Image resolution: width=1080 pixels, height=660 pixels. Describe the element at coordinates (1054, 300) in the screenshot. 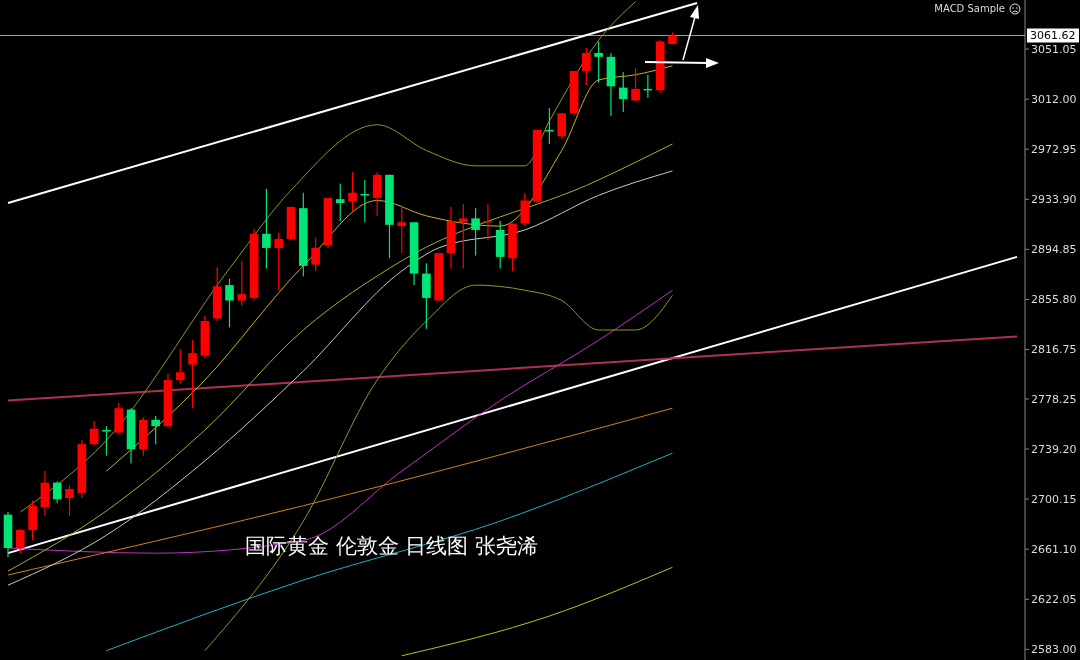

I see `y-tick-label: 2855.80` at that location.